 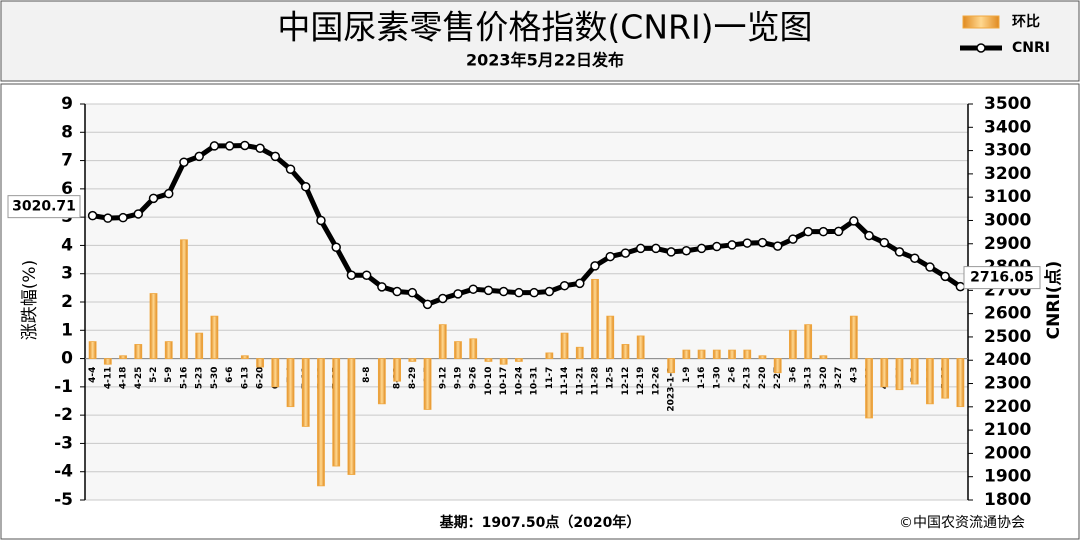 What do you see at coordinates (519, 381) in the screenshot?
I see `x-tick-label: 10-24` at bounding box center [519, 381].